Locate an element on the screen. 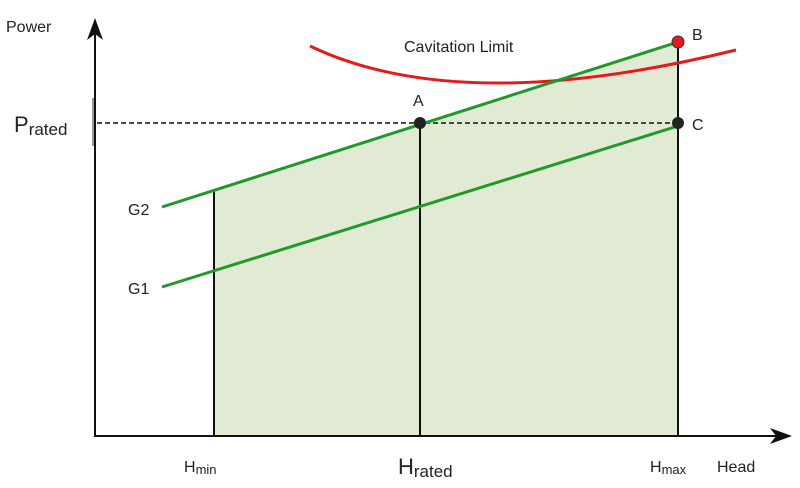 The width and height of the screenshot is (800, 488). g1-label: G1 is located at coordinates (138, 289).